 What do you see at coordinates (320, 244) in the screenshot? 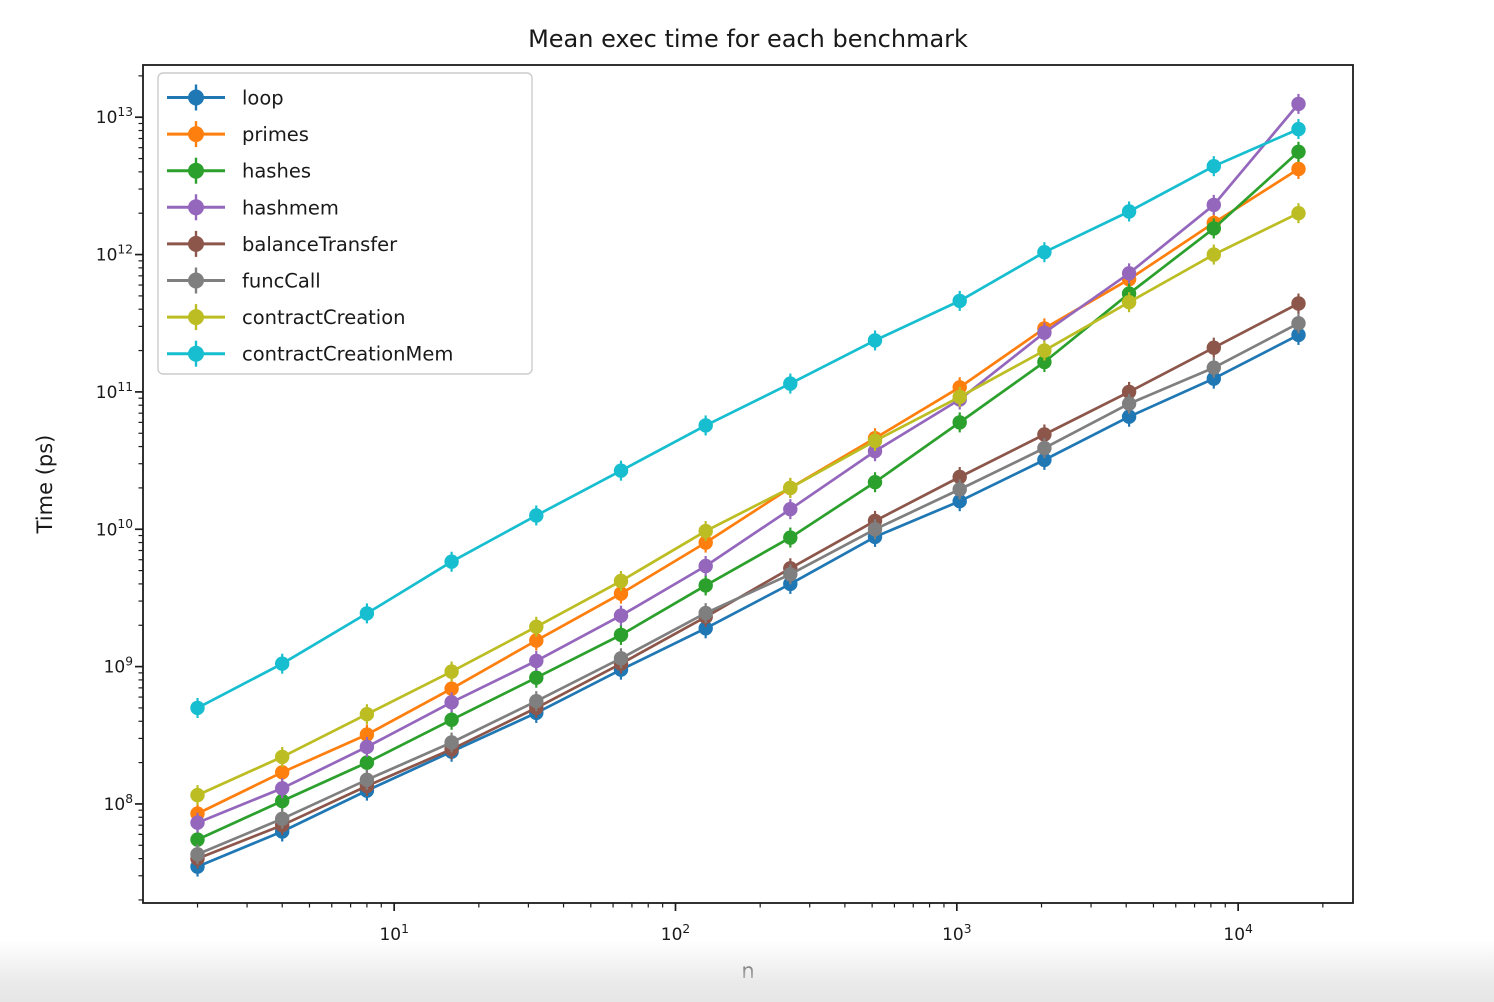
I see `legend-label: balanceTransfer` at bounding box center [320, 244].